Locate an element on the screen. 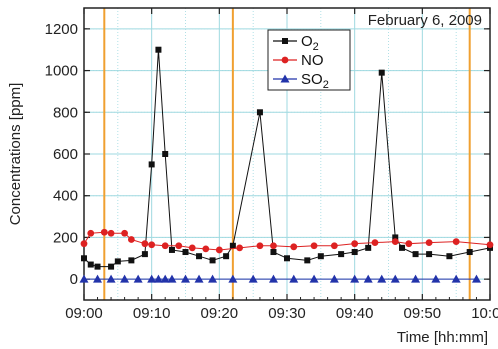 The width and height of the screenshot is (498, 349). y-tick-label: 200 is located at coordinates (65, 237).